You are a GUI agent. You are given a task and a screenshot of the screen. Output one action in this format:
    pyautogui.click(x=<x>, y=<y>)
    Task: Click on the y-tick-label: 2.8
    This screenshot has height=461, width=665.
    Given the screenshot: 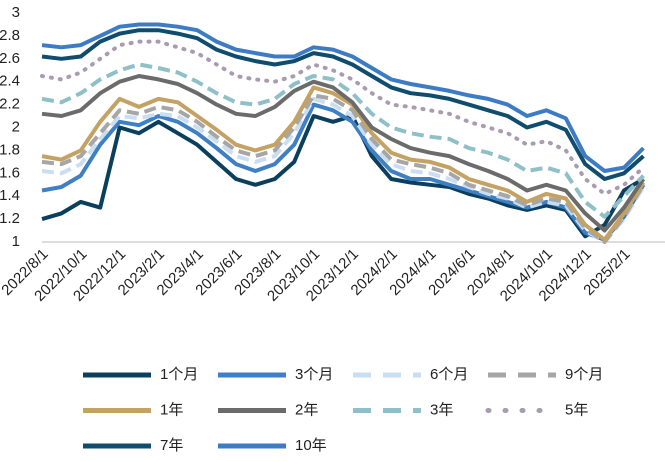 What is the action you would take?
    pyautogui.click(x=10, y=35)
    